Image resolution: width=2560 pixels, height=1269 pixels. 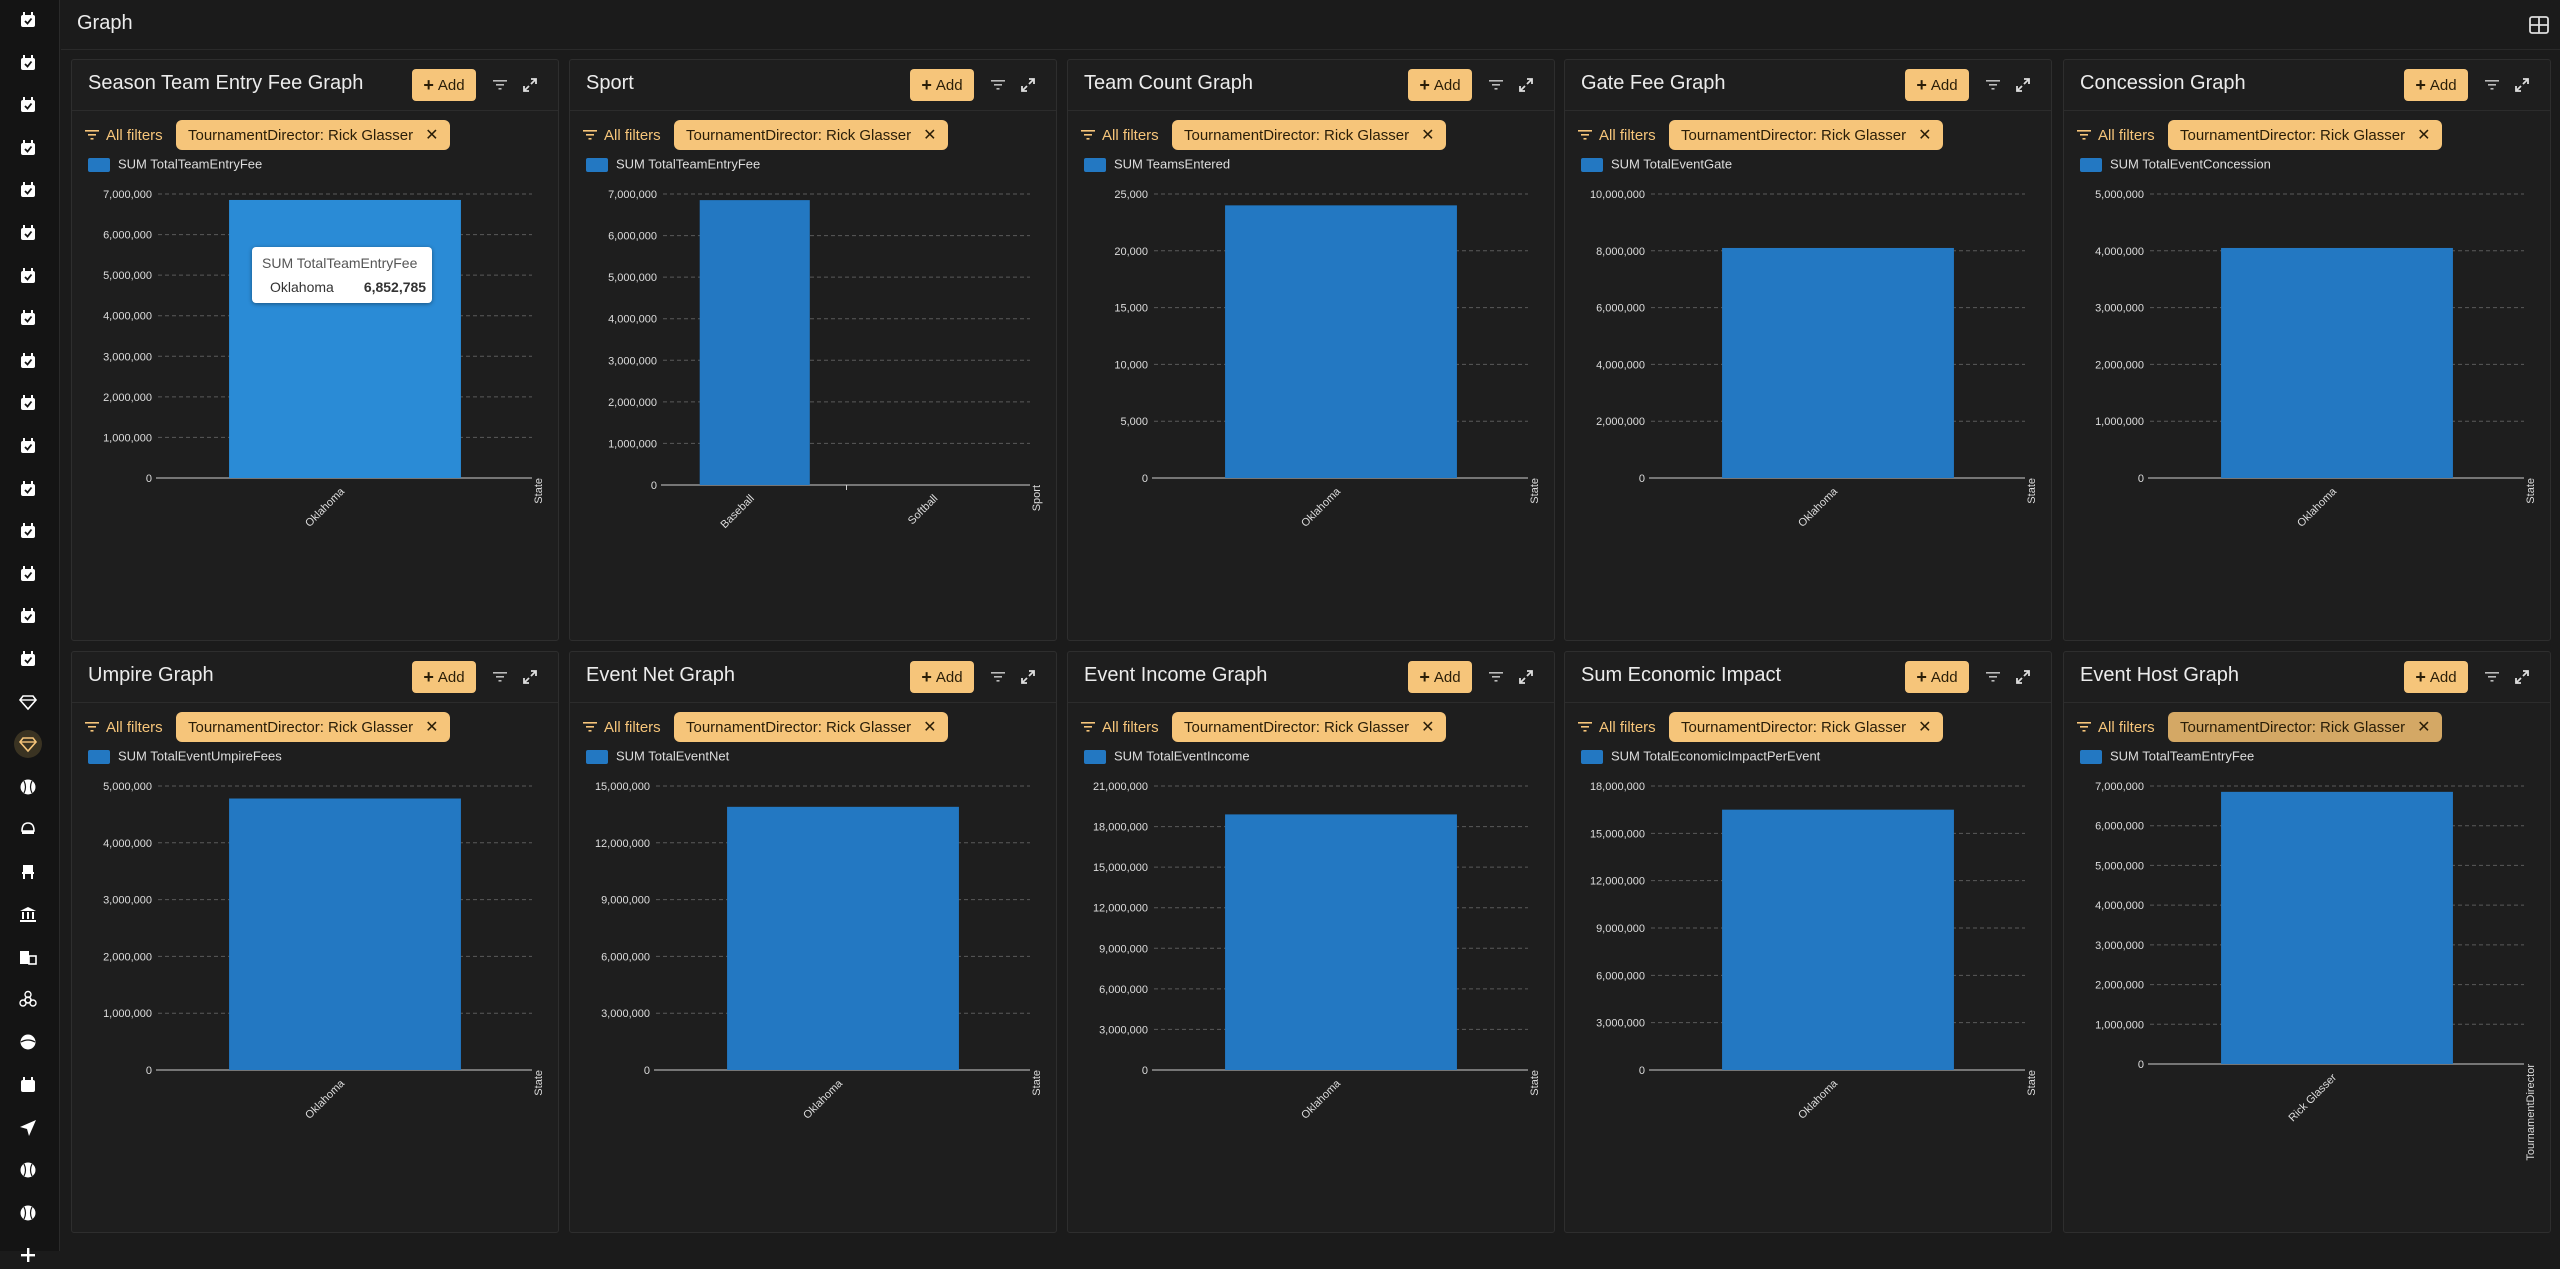 I want to click on helmet-icon, so click(x=28, y=829).